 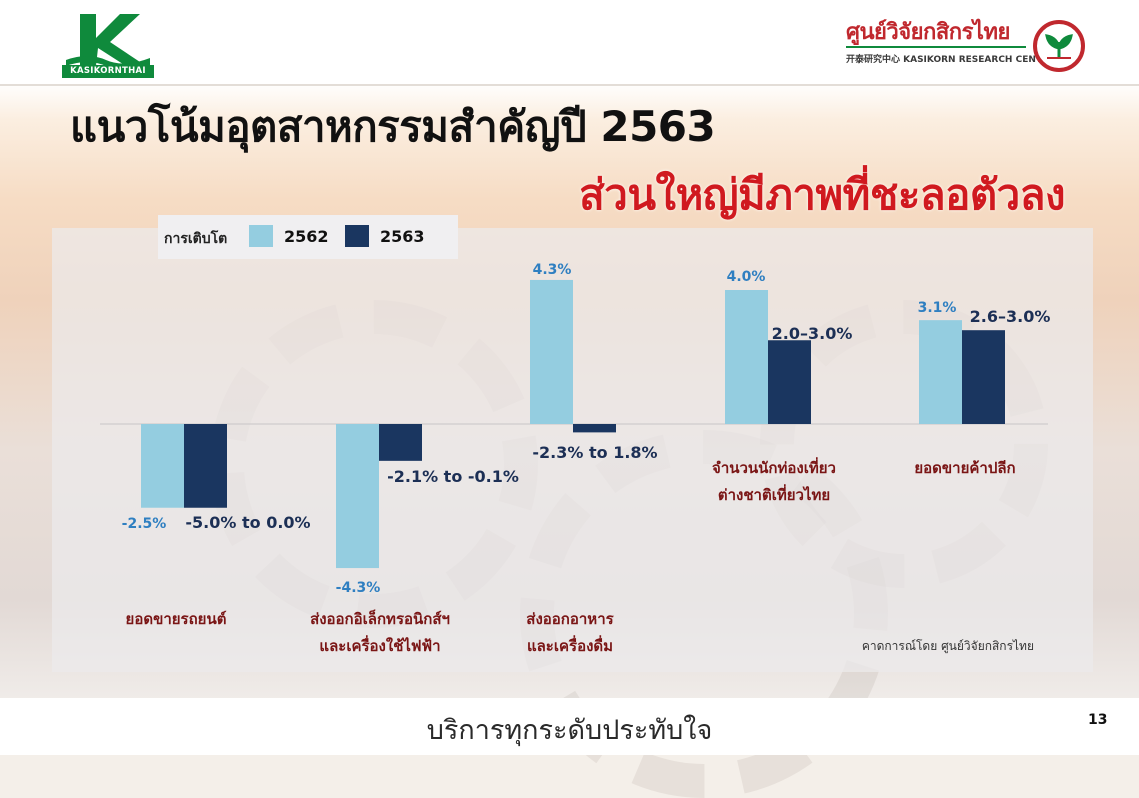 I want to click on category-label-4-line1: จำนวนนักท่องเที่ยว, so click(x=774, y=467).